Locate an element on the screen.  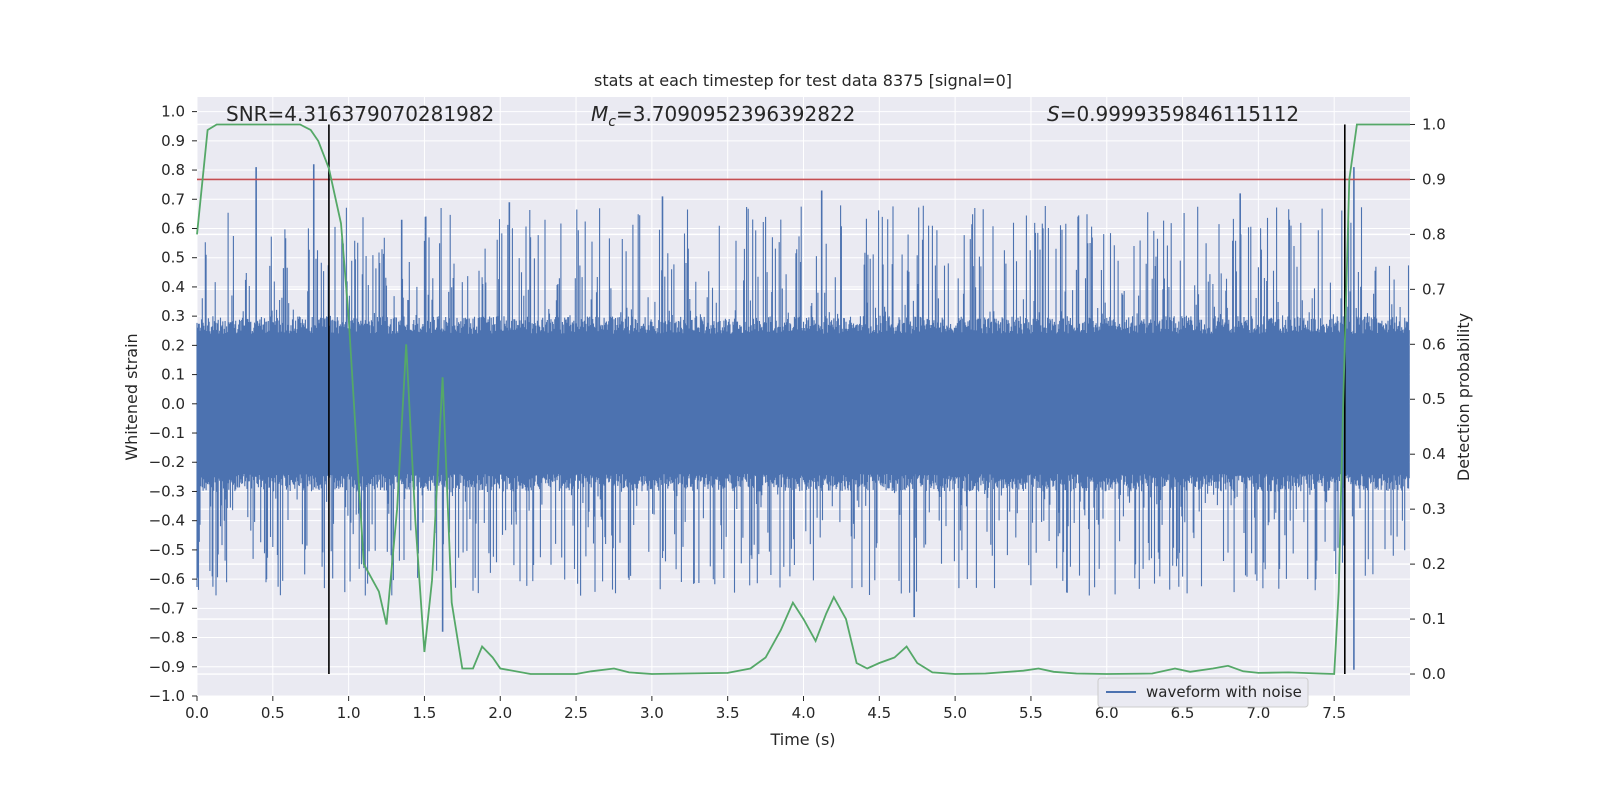
significance-value: =0.9999359846115112 is located at coordinates (1179, 114).